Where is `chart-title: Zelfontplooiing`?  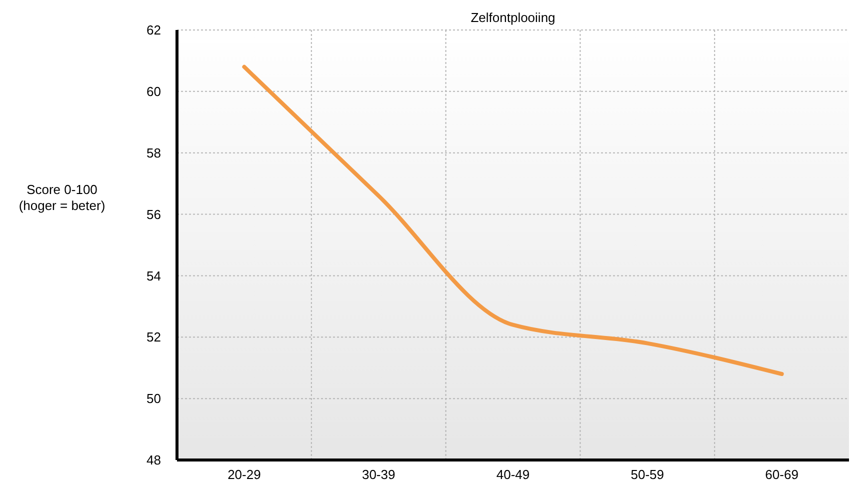
chart-title: Zelfontplooiing is located at coordinates (513, 17).